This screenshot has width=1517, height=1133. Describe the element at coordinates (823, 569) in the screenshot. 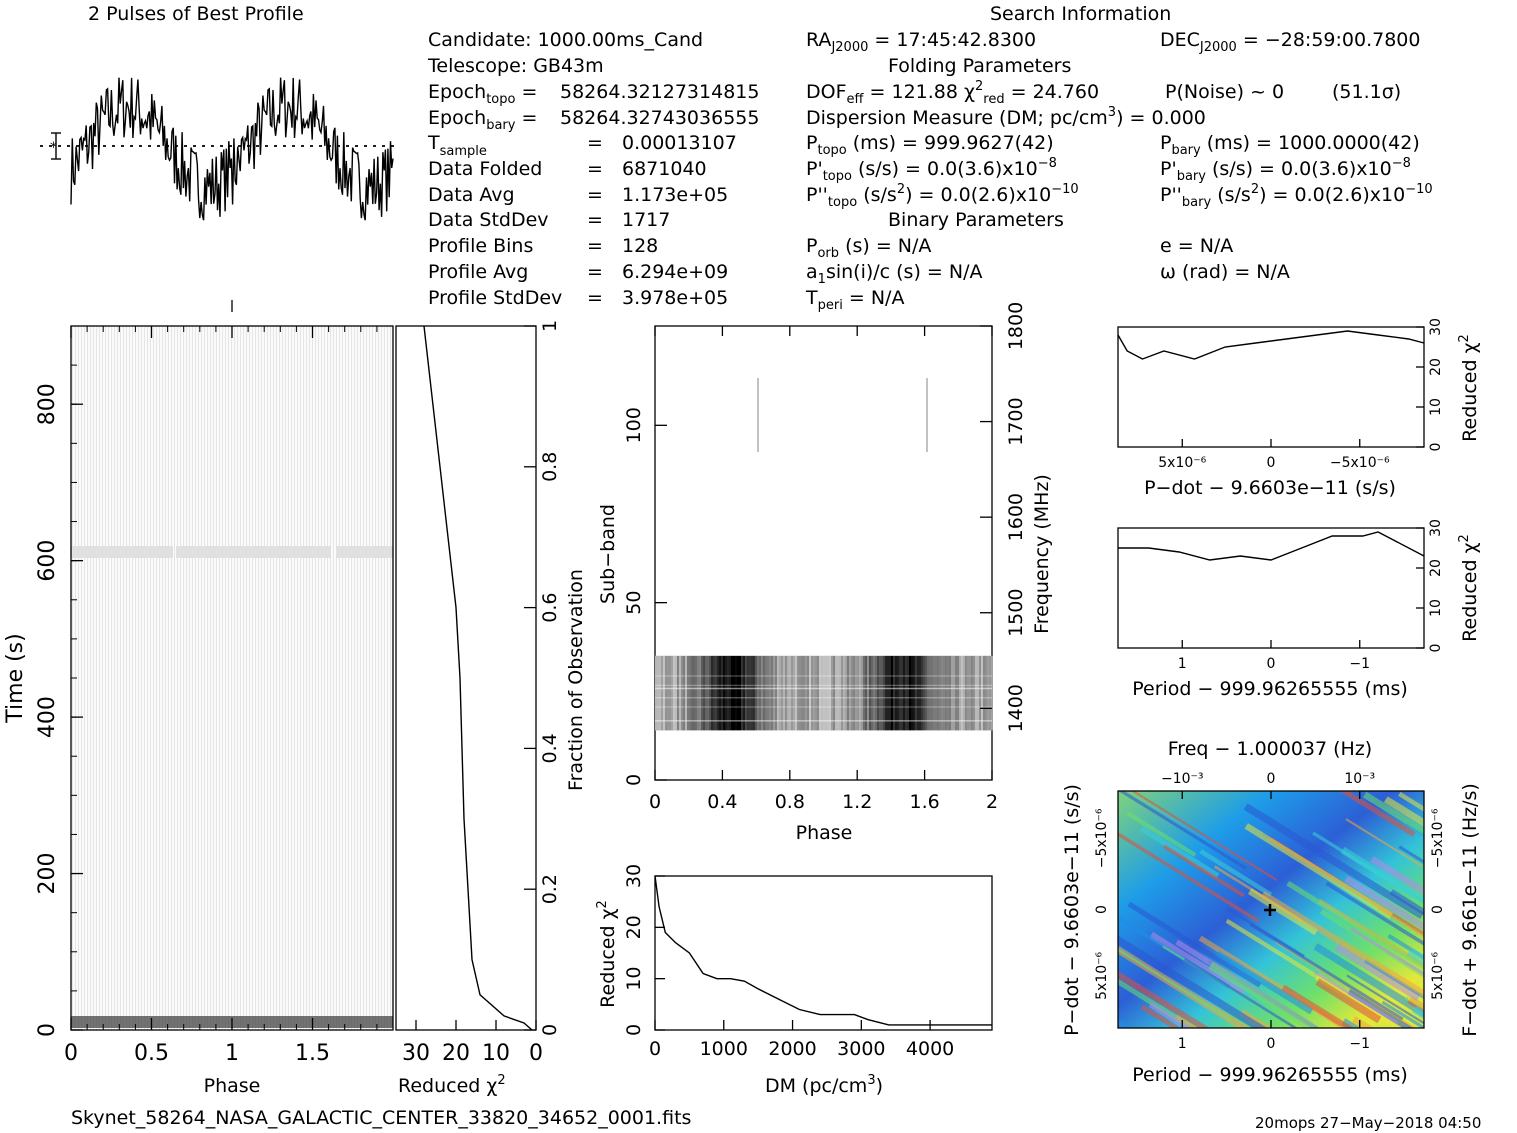

I see `subband-x-ticks: 0 0.4 0.8 1.2 1.6 2` at that location.